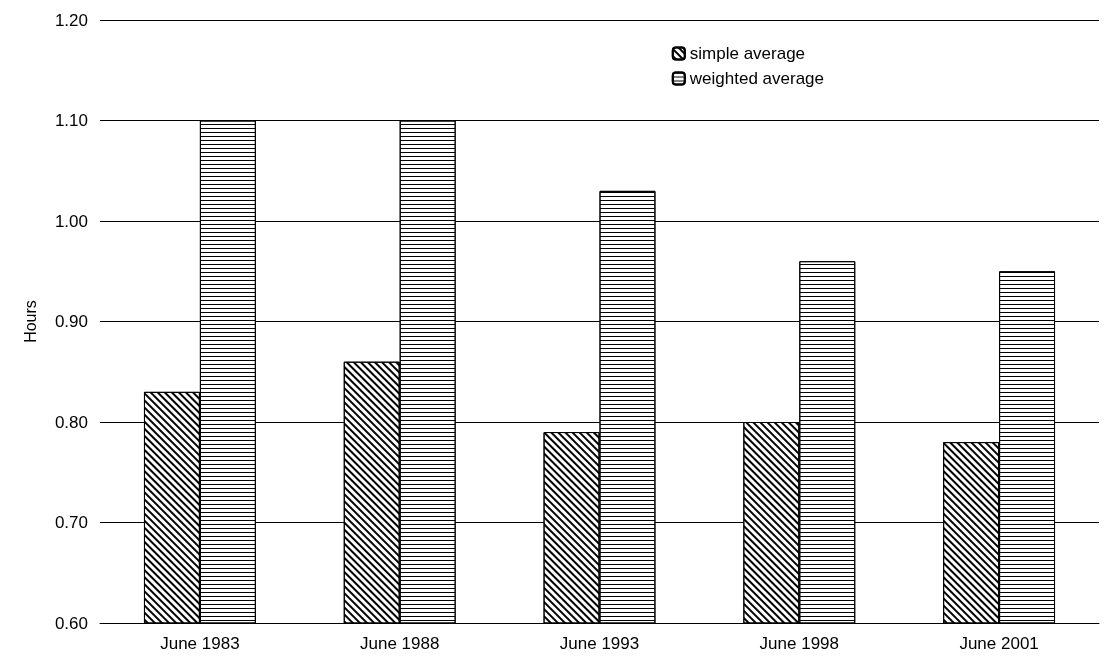  What do you see at coordinates (747, 53) in the screenshot?
I see `legend-label: simple average` at bounding box center [747, 53].